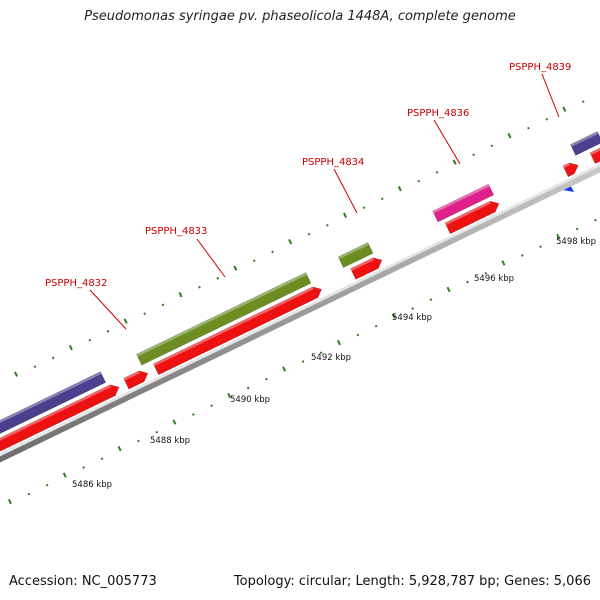  What do you see at coordinates (468, 213) in the screenshot?
I see `cds-bar-4836-highlight` at bounding box center [468, 213].